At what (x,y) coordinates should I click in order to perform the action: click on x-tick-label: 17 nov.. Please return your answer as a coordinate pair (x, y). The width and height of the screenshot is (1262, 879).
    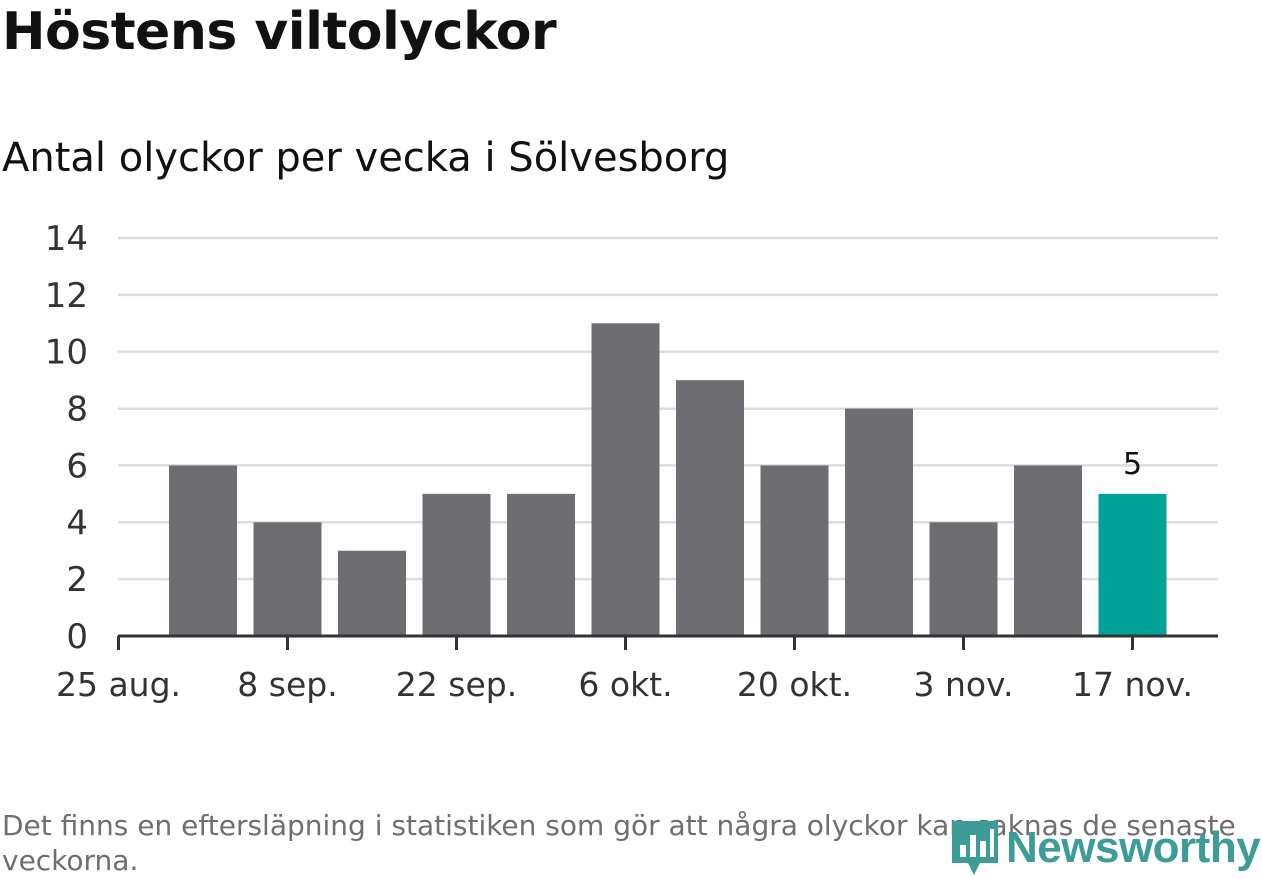
    Looking at the image, I should click on (1132, 684).